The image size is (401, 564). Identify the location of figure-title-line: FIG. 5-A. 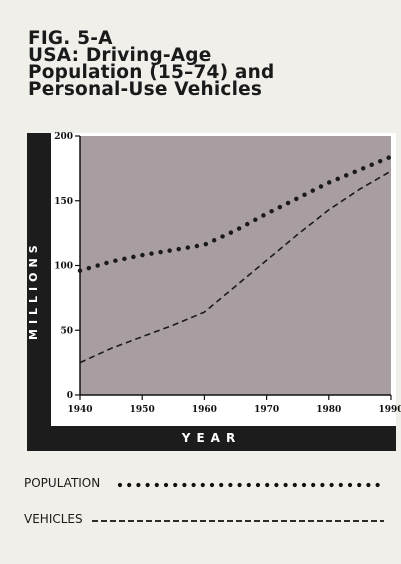
(70, 38).